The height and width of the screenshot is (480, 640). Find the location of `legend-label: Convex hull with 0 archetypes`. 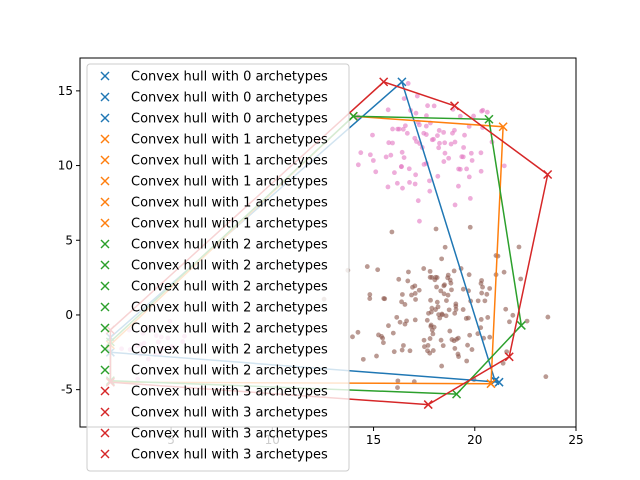

legend-label: Convex hull with 0 archetypes is located at coordinates (229, 77).